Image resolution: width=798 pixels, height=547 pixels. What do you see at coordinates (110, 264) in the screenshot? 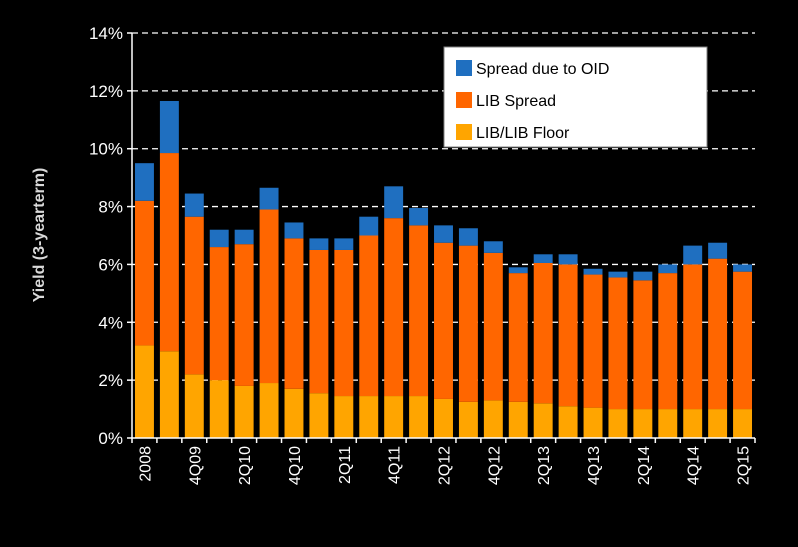
I see `y-tick-label: 6%` at bounding box center [110, 264].